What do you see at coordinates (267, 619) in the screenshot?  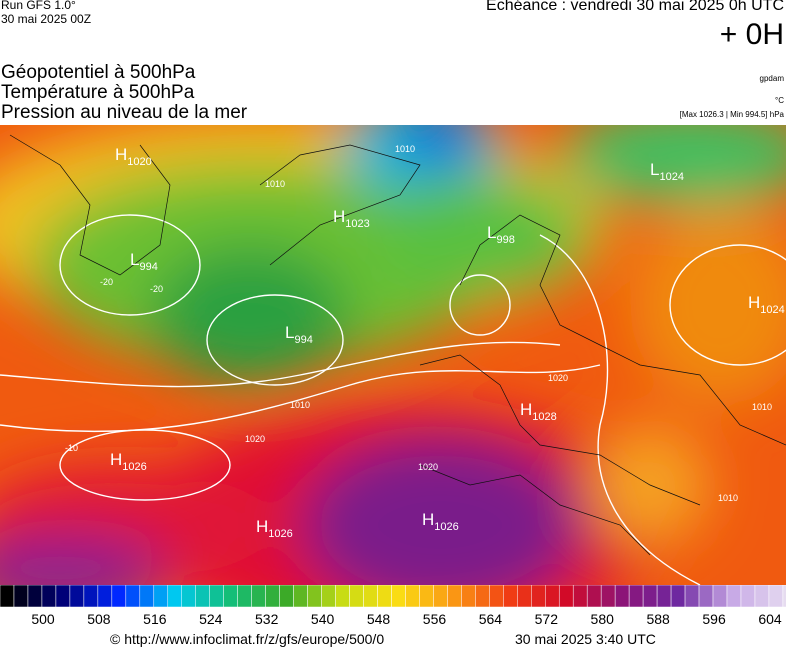 I see `scale-label: 532` at bounding box center [267, 619].